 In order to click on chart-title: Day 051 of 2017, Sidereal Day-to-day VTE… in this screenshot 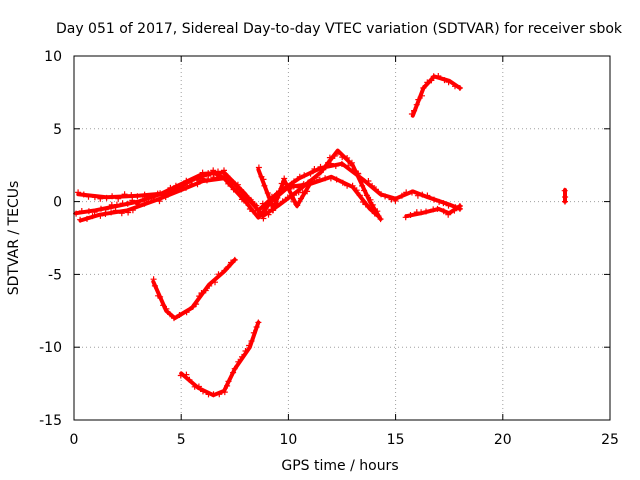, I will do `click(339, 29)`.